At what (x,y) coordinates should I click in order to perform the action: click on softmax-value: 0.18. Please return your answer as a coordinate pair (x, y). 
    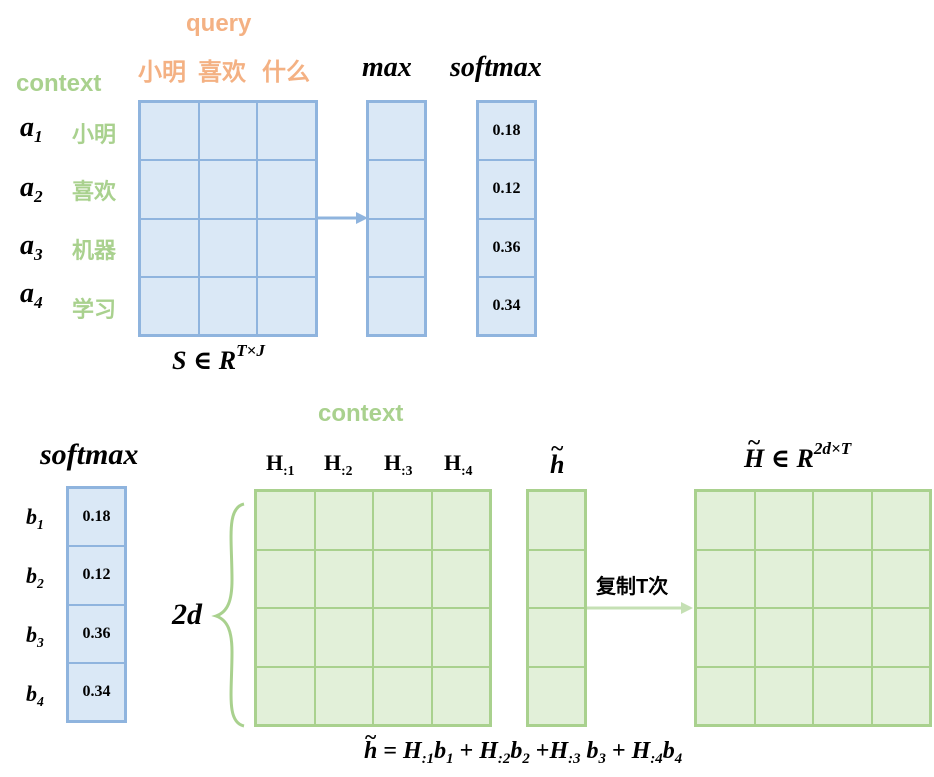
    Looking at the image, I should click on (506, 131).